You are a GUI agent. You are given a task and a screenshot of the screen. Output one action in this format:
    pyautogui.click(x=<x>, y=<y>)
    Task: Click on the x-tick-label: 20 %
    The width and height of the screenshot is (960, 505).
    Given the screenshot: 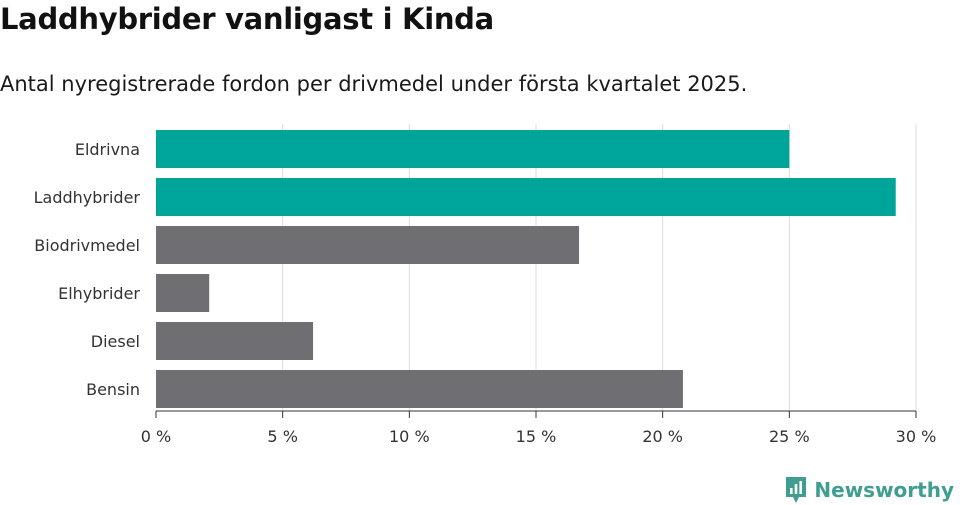 What is the action you would take?
    pyautogui.click(x=662, y=436)
    